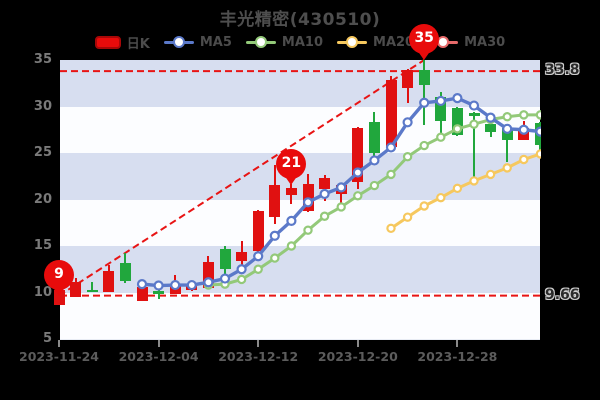 This screenshot has height=400, width=600. Describe the element at coordinates (59, 273) in the screenshot. I see `price-balloon-label: 9` at that location.